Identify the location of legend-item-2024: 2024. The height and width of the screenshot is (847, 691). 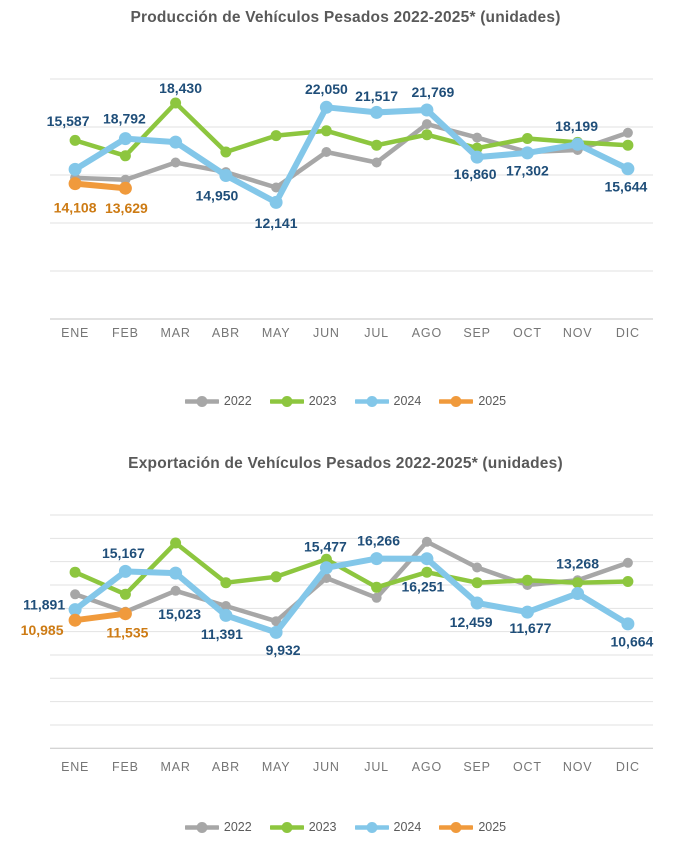
(388, 827).